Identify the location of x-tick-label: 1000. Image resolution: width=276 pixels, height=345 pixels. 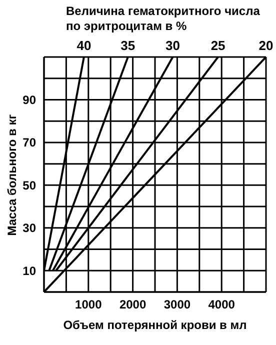
(88, 305).